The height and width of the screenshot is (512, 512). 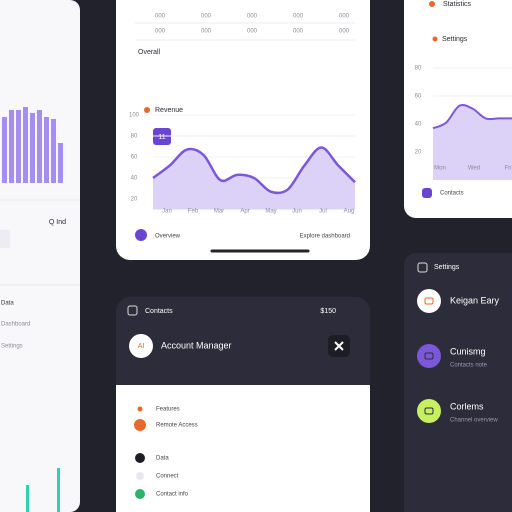 I want to click on line-chart: 20 40 60 80 Mon Wed Fri, so click(x=463, y=123).